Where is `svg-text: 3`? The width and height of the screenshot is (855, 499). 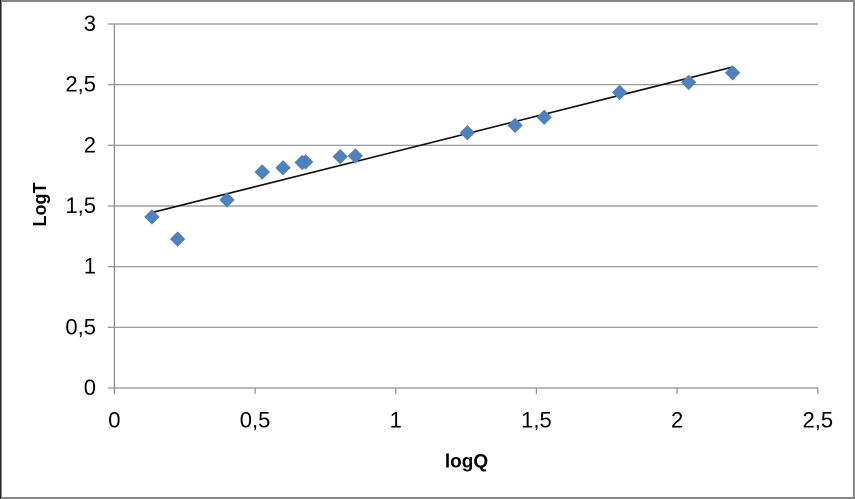
svg-text: 3 is located at coordinates (90, 23).